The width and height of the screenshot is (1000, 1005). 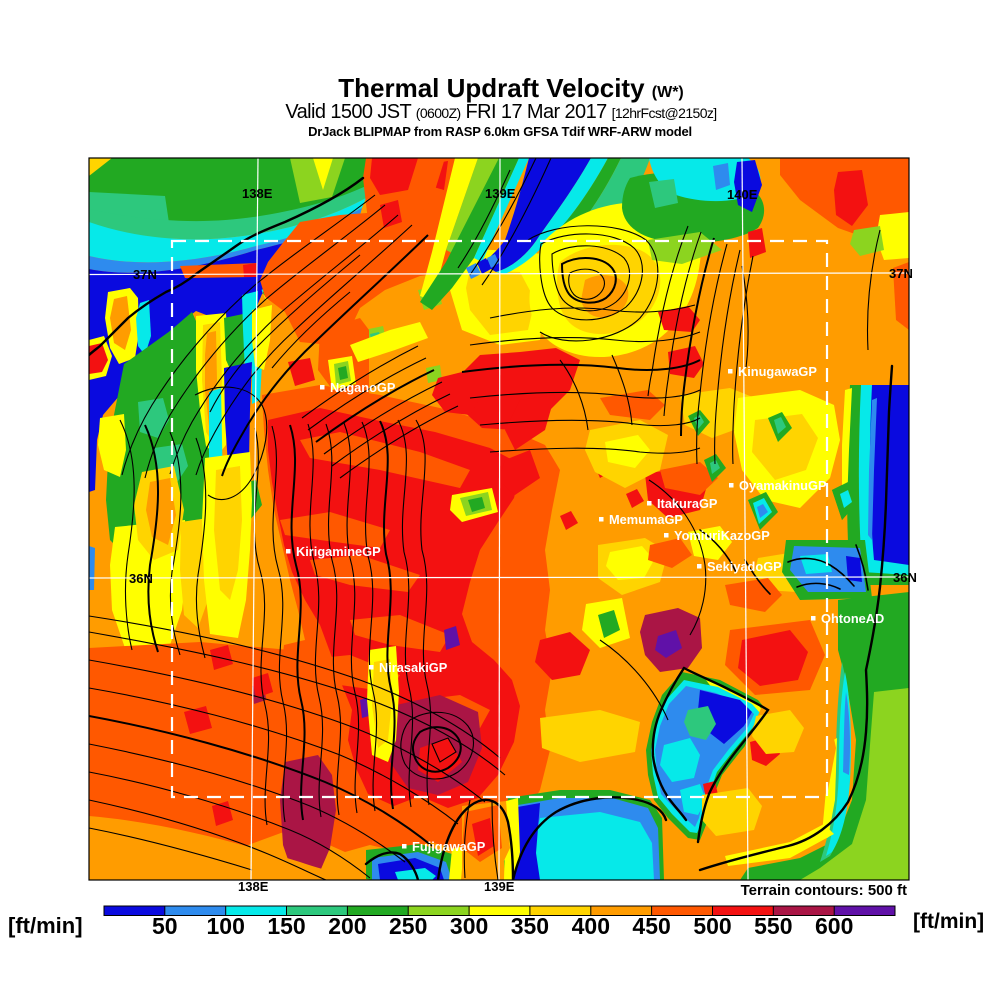 I want to click on svg-text: 600, so click(x=834, y=926).